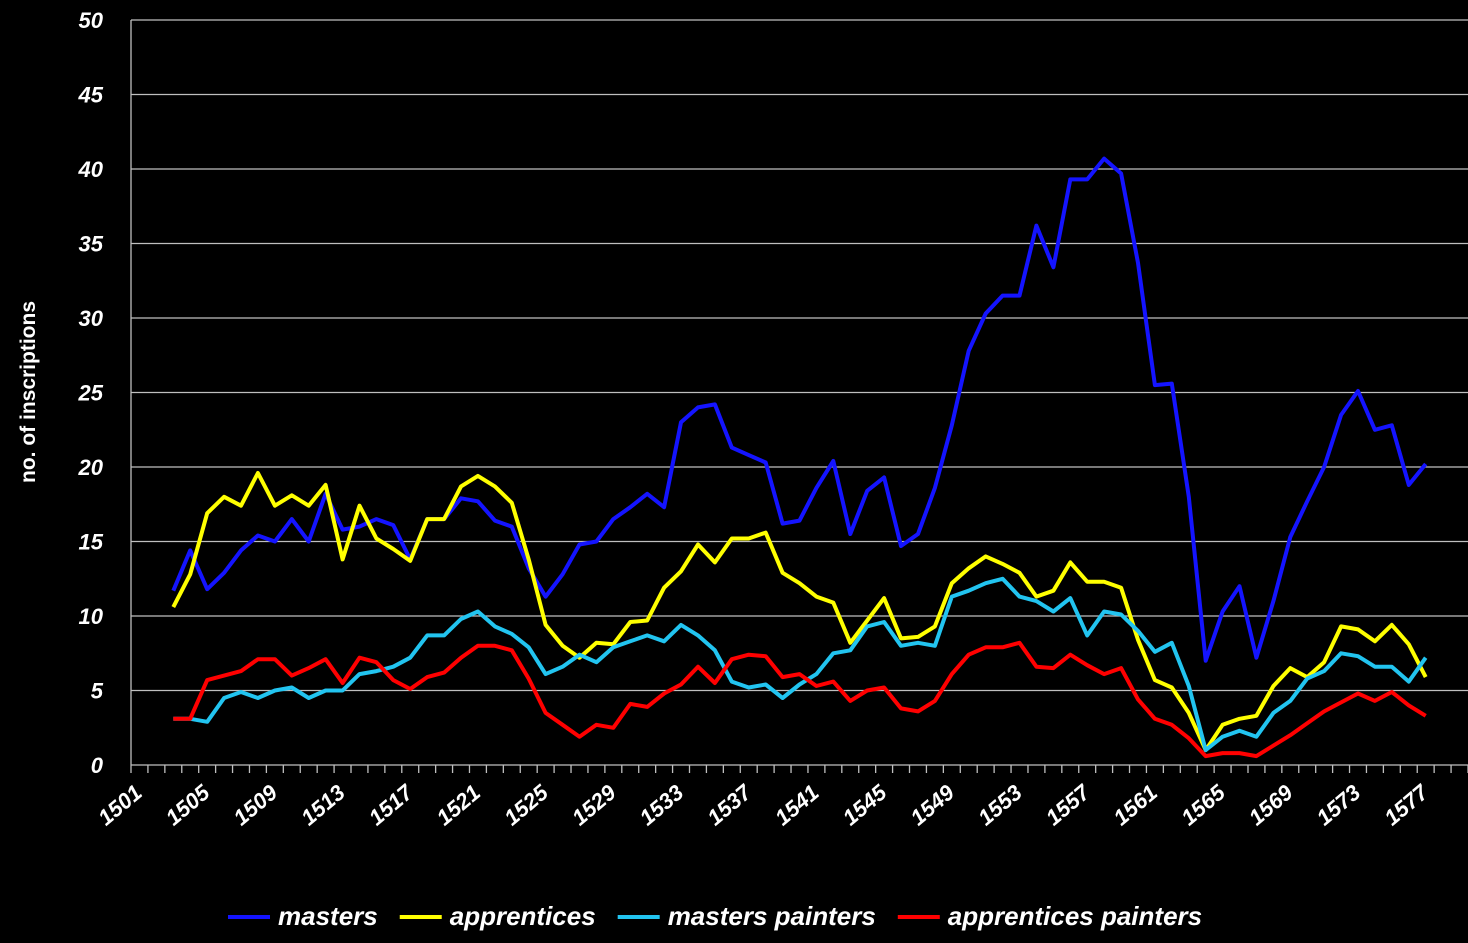 Image resolution: width=1468 pixels, height=943 pixels. I want to click on y-tick-label: 40, so click(91, 169).